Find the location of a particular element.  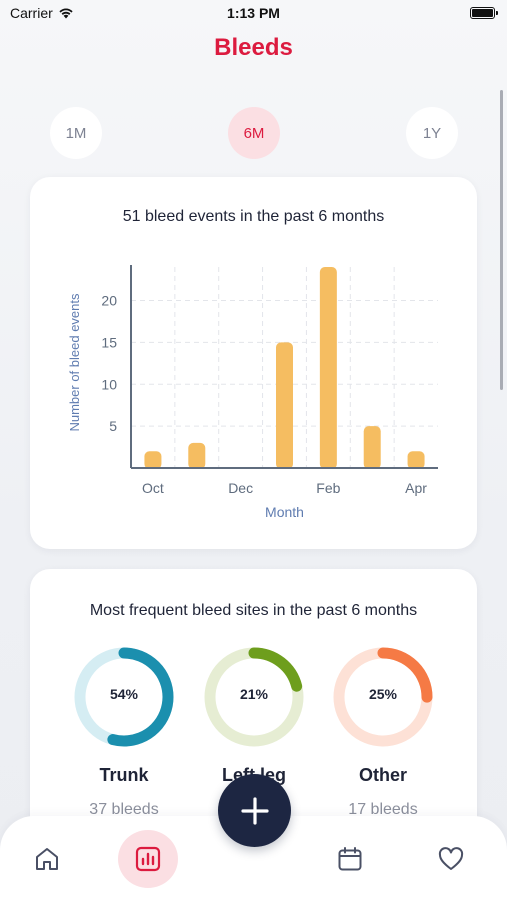

carrier-indicator: Carrier is located at coordinates (42, 13).